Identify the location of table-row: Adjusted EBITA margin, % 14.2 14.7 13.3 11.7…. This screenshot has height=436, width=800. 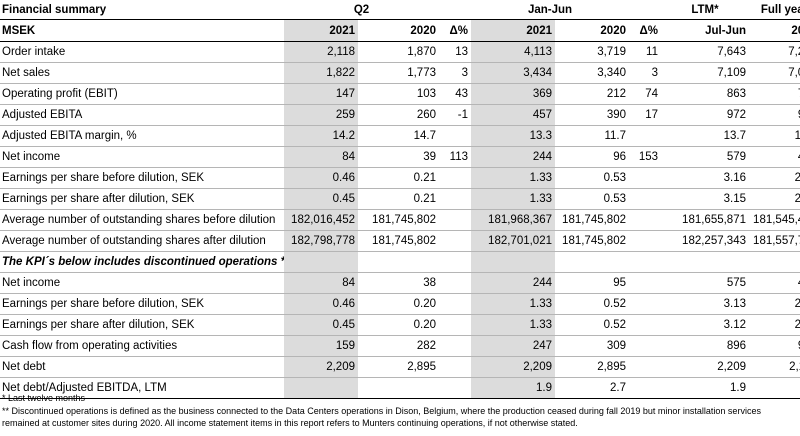
(400, 136).